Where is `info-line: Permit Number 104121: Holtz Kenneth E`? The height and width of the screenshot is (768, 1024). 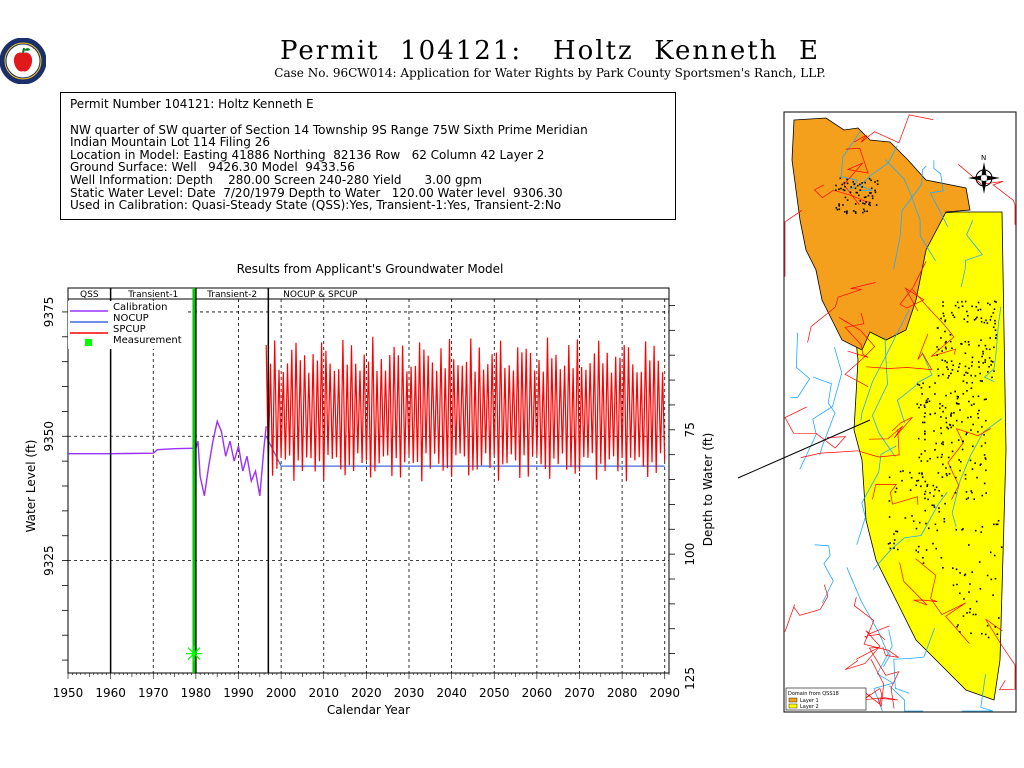
info-line: Permit Number 104121: Holtz Kenneth E is located at coordinates (192, 104).